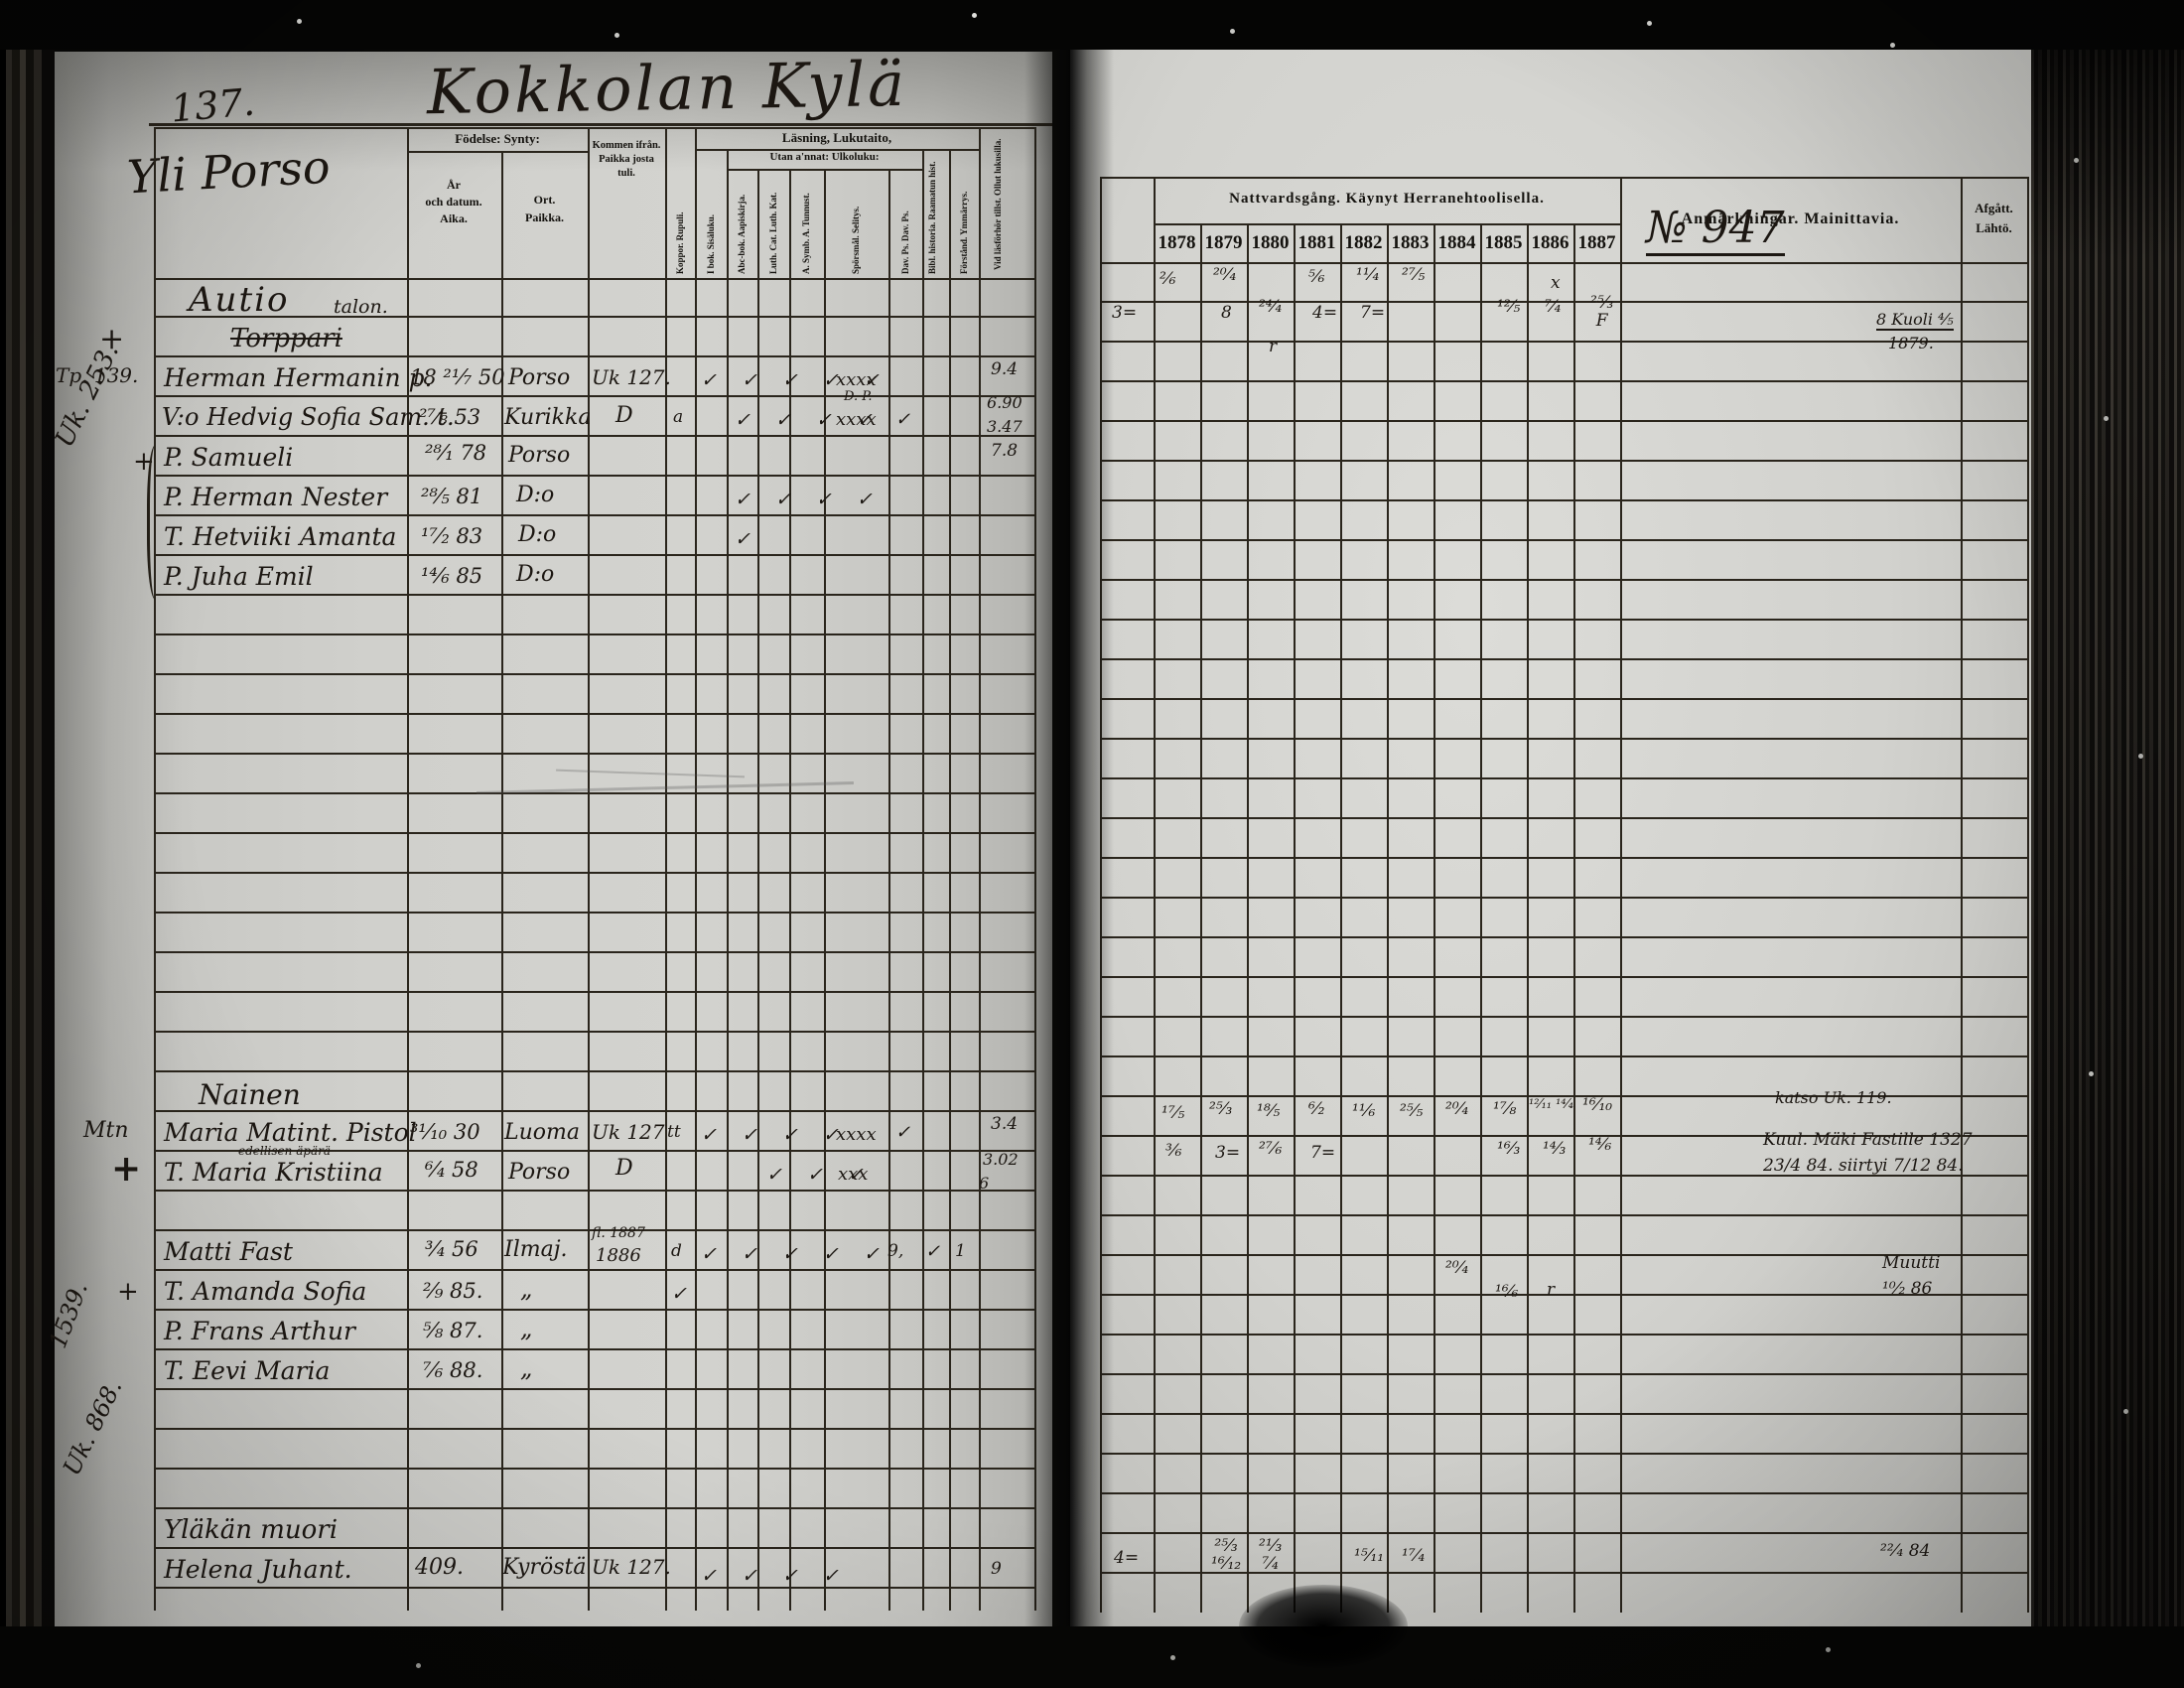 The image size is (2184, 1688). Describe the element at coordinates (998, 204) in the screenshot. I see `column-header-tillst: Vid läsförhör tillst. Ollut lukusilla.` at that location.